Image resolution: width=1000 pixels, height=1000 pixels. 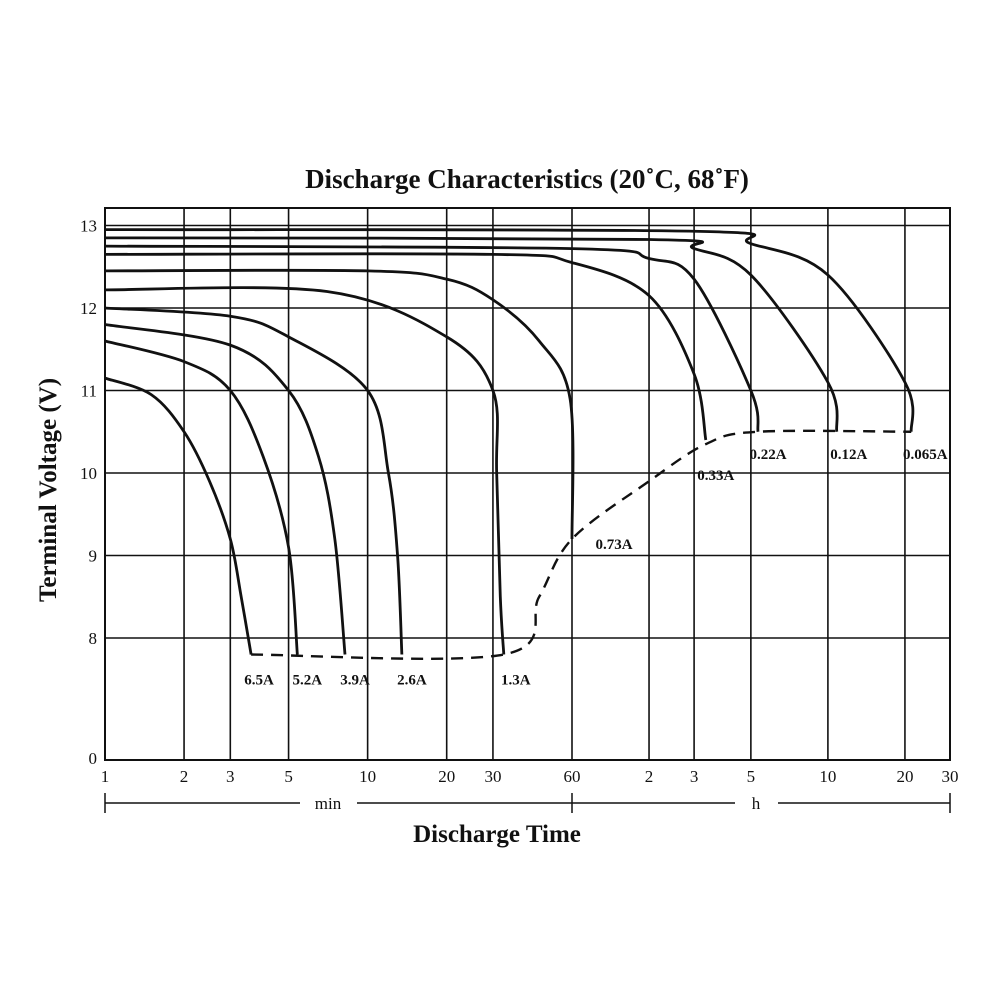 I want to click on y-axis-label: Terminal Voltage (V), so click(x=48, y=490).